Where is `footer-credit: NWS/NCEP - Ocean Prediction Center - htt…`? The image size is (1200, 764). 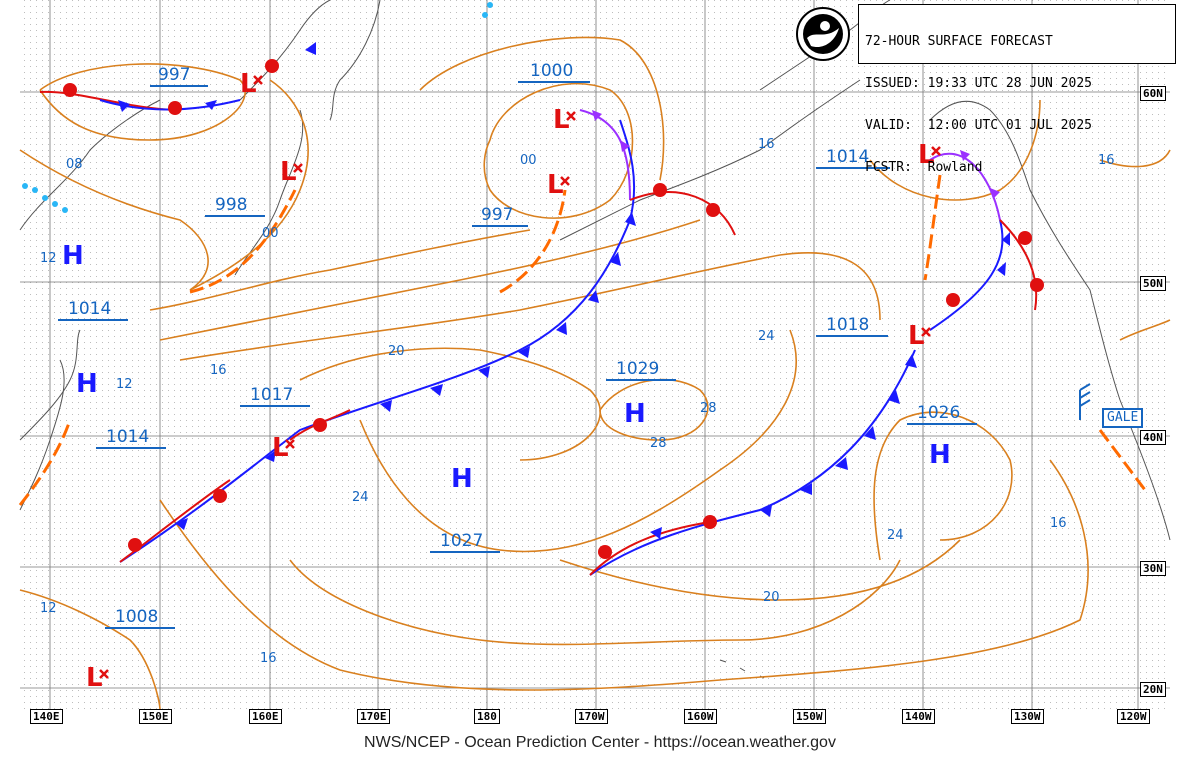
footer-credit: NWS/NCEP - Ocean Prediction Center - htt… is located at coordinates (600, 742).